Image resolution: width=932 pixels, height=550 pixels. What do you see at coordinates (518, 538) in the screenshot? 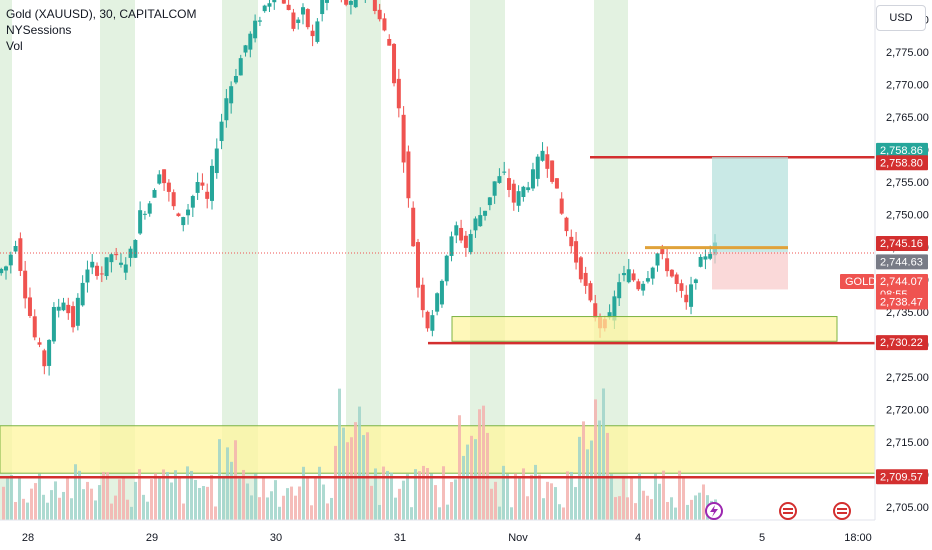
I see `x-tick-label: Nov` at bounding box center [518, 538].